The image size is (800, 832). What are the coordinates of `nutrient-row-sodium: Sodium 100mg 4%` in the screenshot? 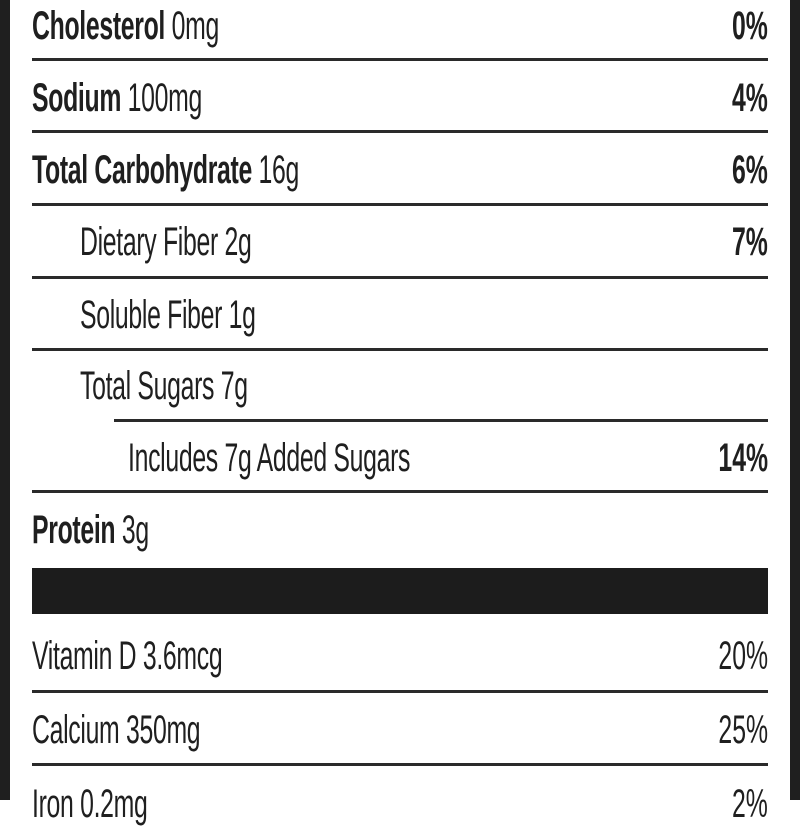 It's located at (400, 98).